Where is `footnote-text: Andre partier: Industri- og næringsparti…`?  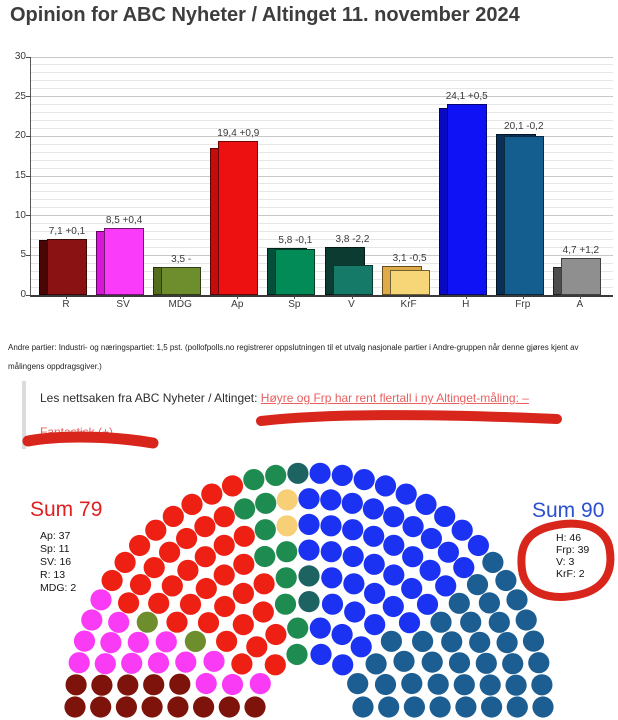
footnote-text: Andre partier: Industri- og næringsparti… is located at coordinates (293, 357).